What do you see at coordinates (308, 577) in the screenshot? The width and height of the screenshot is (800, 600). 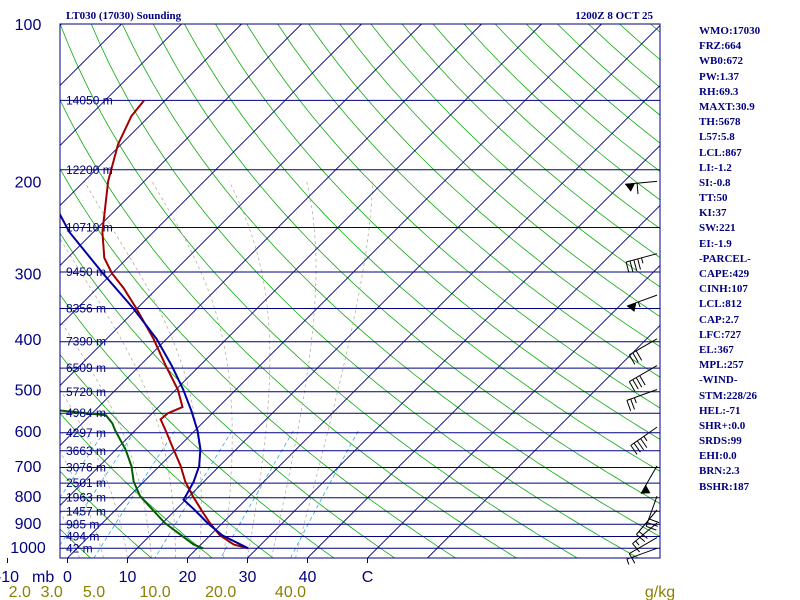 I see `temperature-tick-label: 40` at bounding box center [308, 577].